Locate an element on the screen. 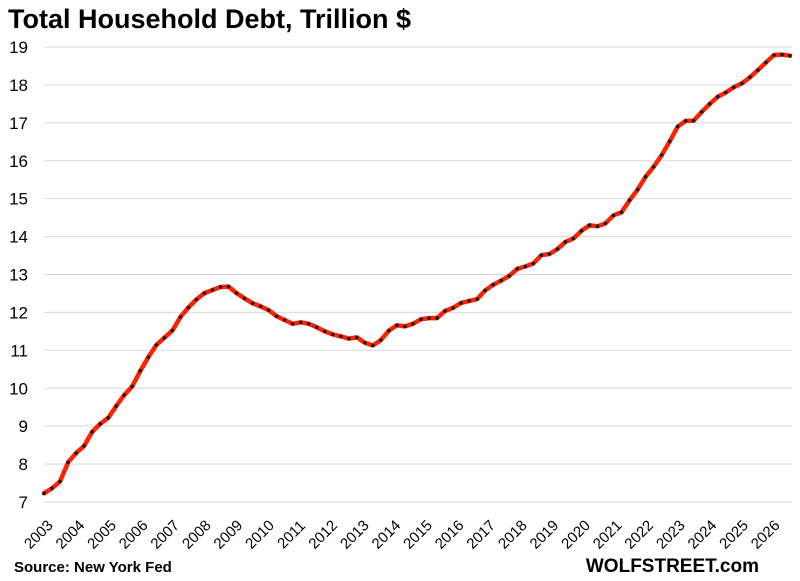  x-tick-label: 2006 is located at coordinates (134, 535).